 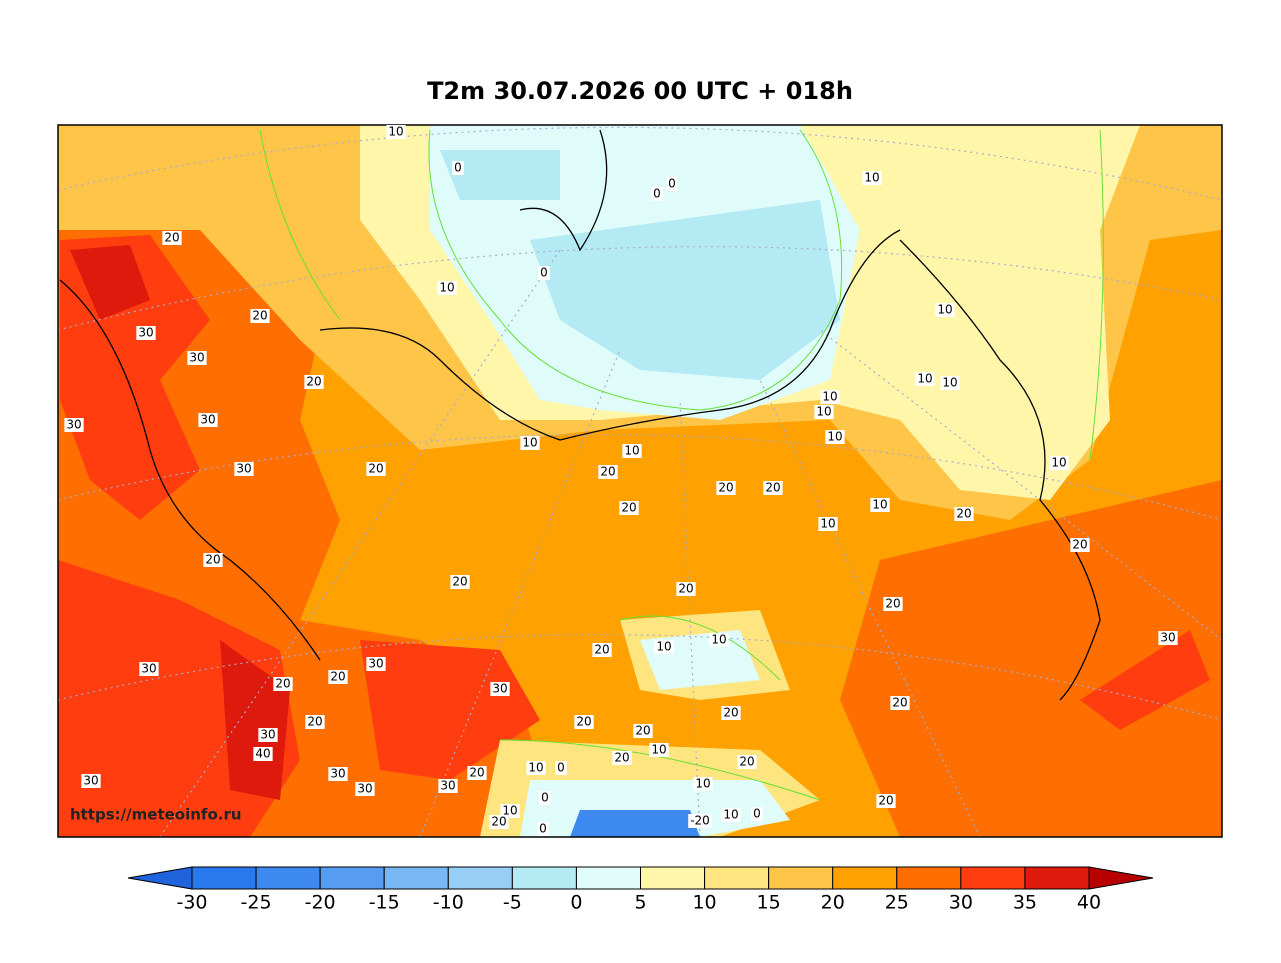 What do you see at coordinates (256, 903) in the screenshot?
I see `colorbar-tick-label: -25` at bounding box center [256, 903].